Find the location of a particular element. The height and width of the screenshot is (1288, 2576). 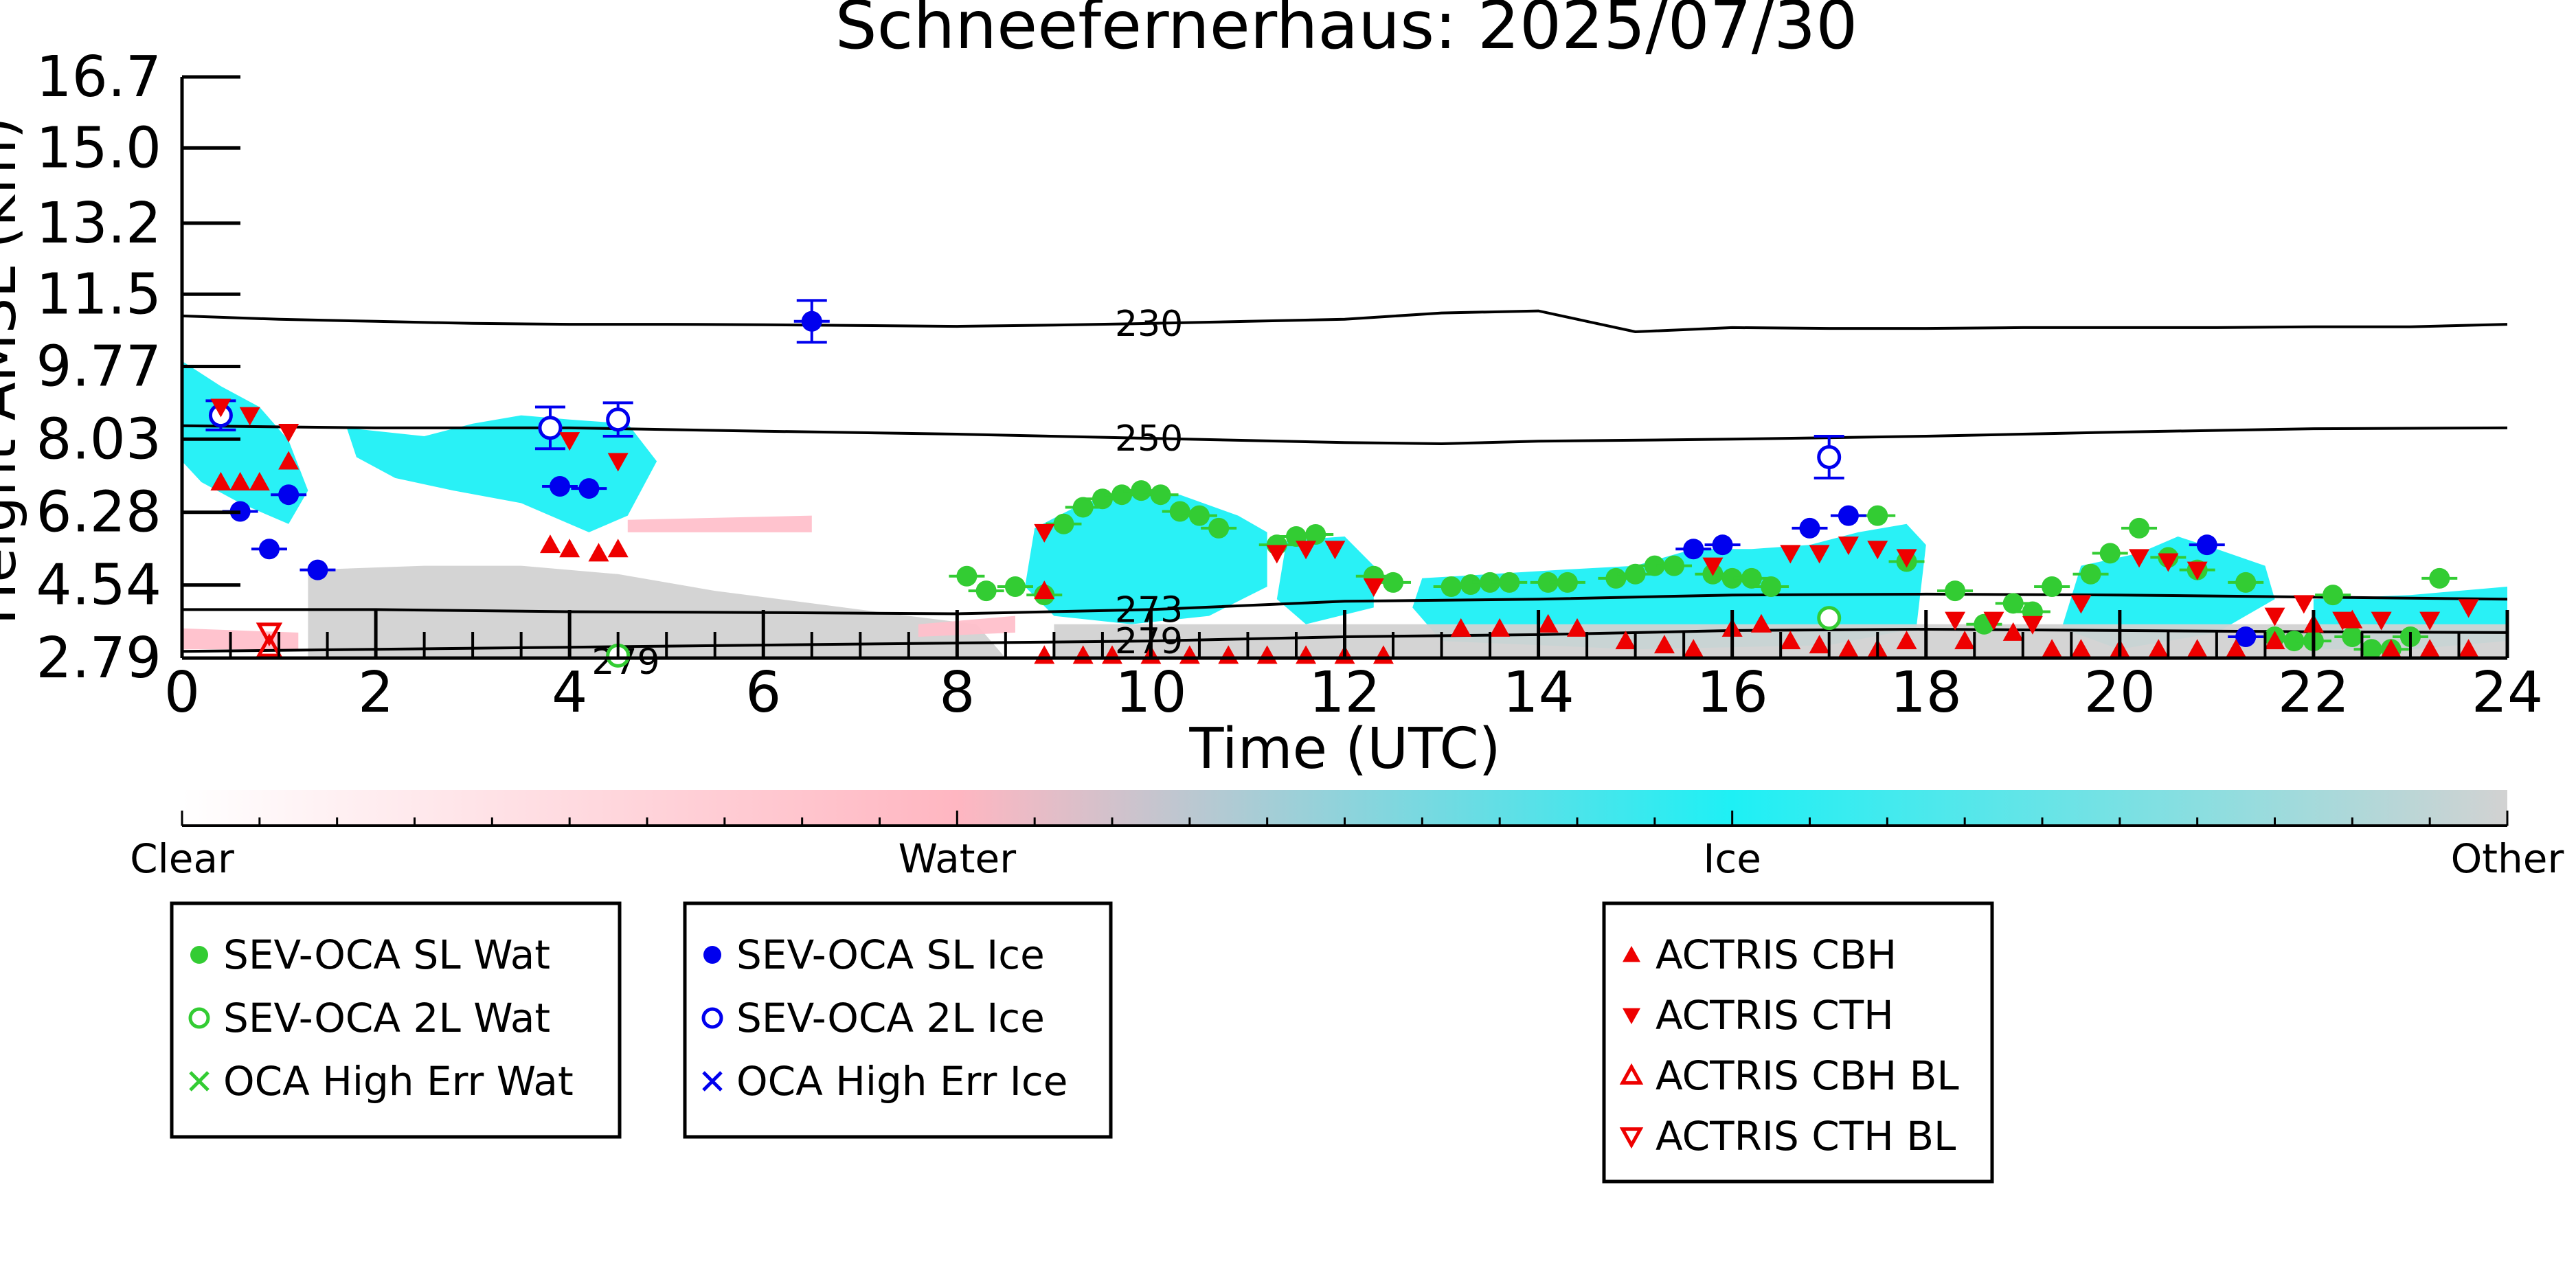

x-tick-label: 18 is located at coordinates (1926, 692).